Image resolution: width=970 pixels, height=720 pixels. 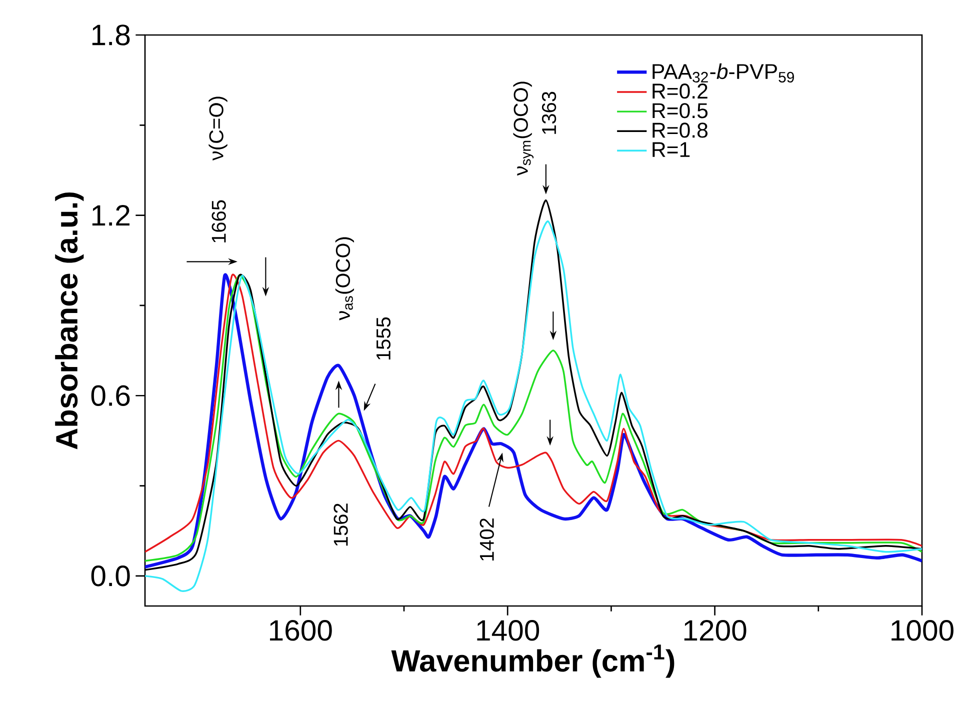 What do you see at coordinates (715, 630) in the screenshot?
I see `x-tick-label: 1200` at bounding box center [715, 630].